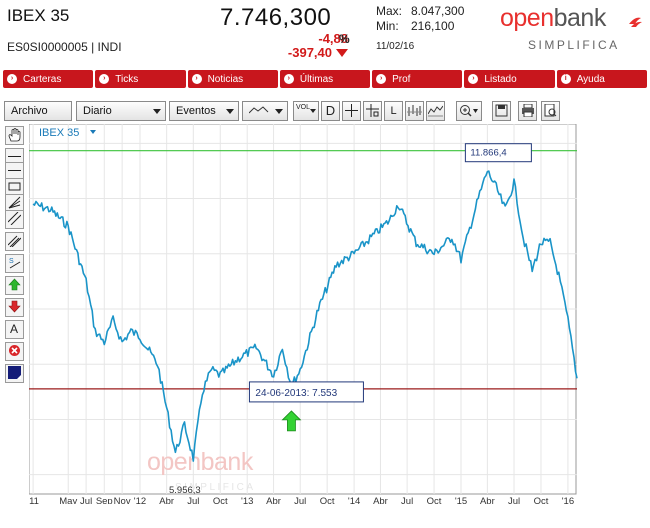  I want to click on save-icon, so click(501, 110).